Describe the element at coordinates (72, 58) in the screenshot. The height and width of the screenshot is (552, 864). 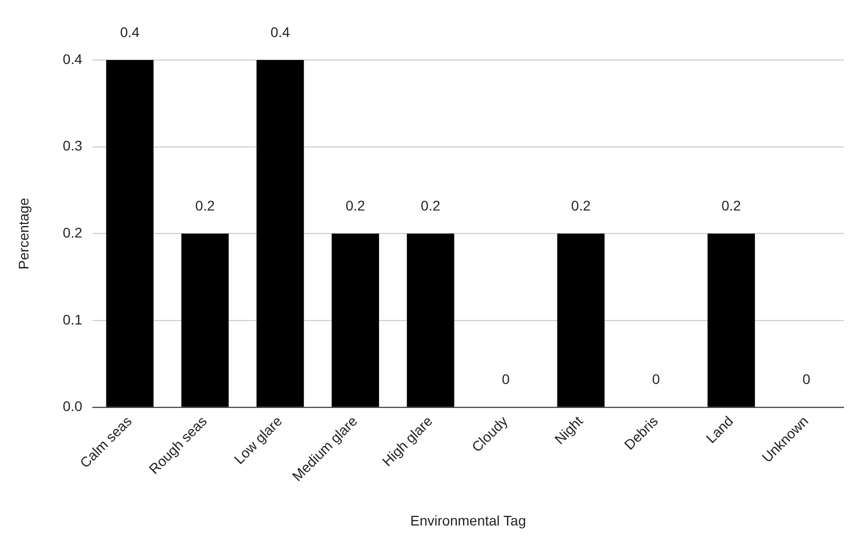
I see `y-tick-label: 0.4` at that location.